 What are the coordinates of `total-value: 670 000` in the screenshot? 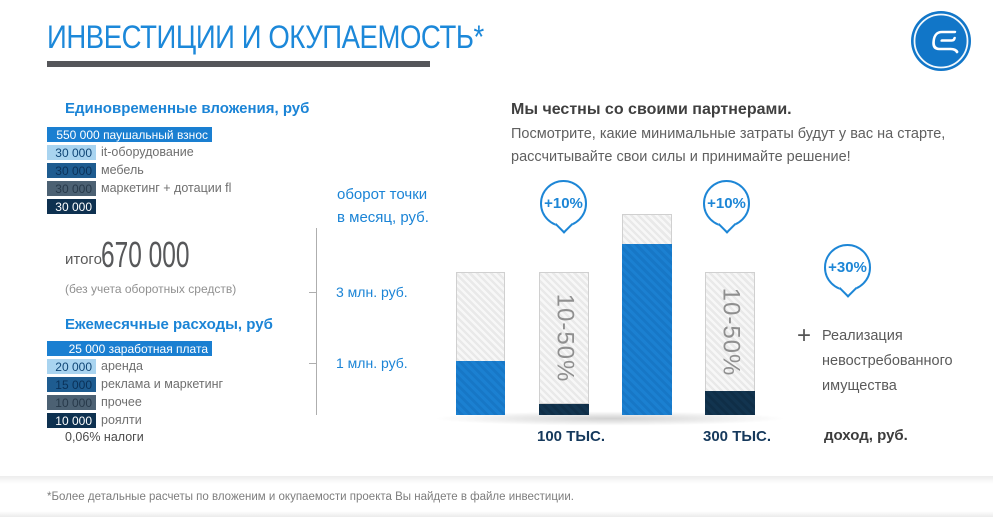 It's located at (145, 254).